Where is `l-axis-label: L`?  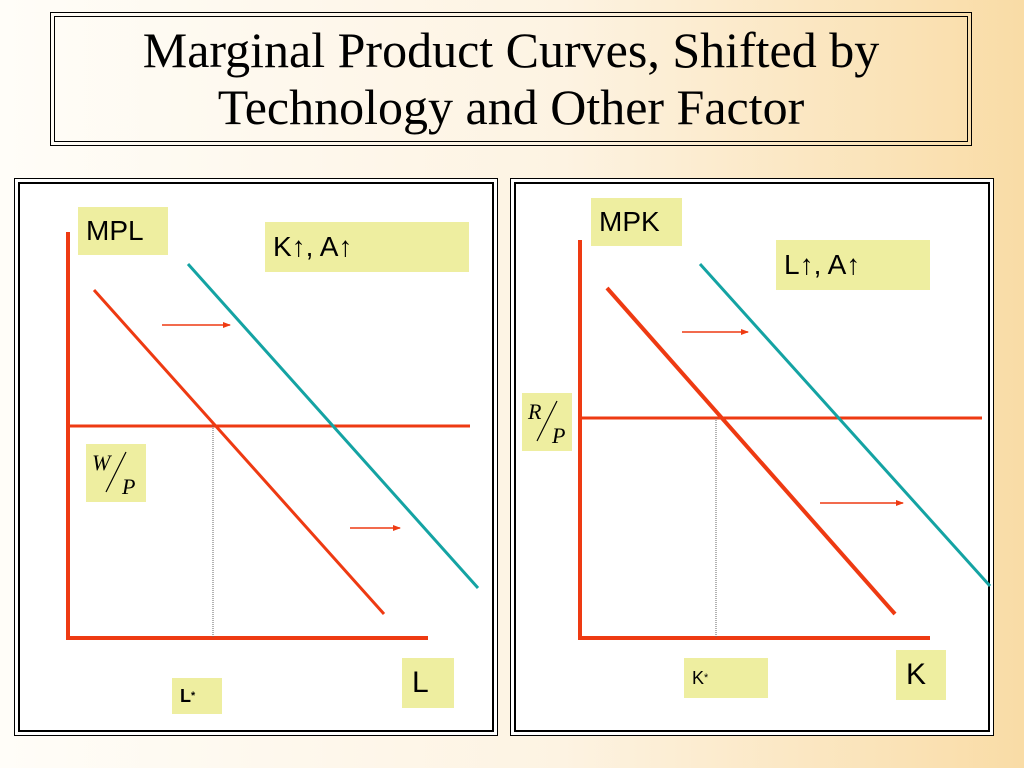
l-axis-label: L is located at coordinates (428, 683).